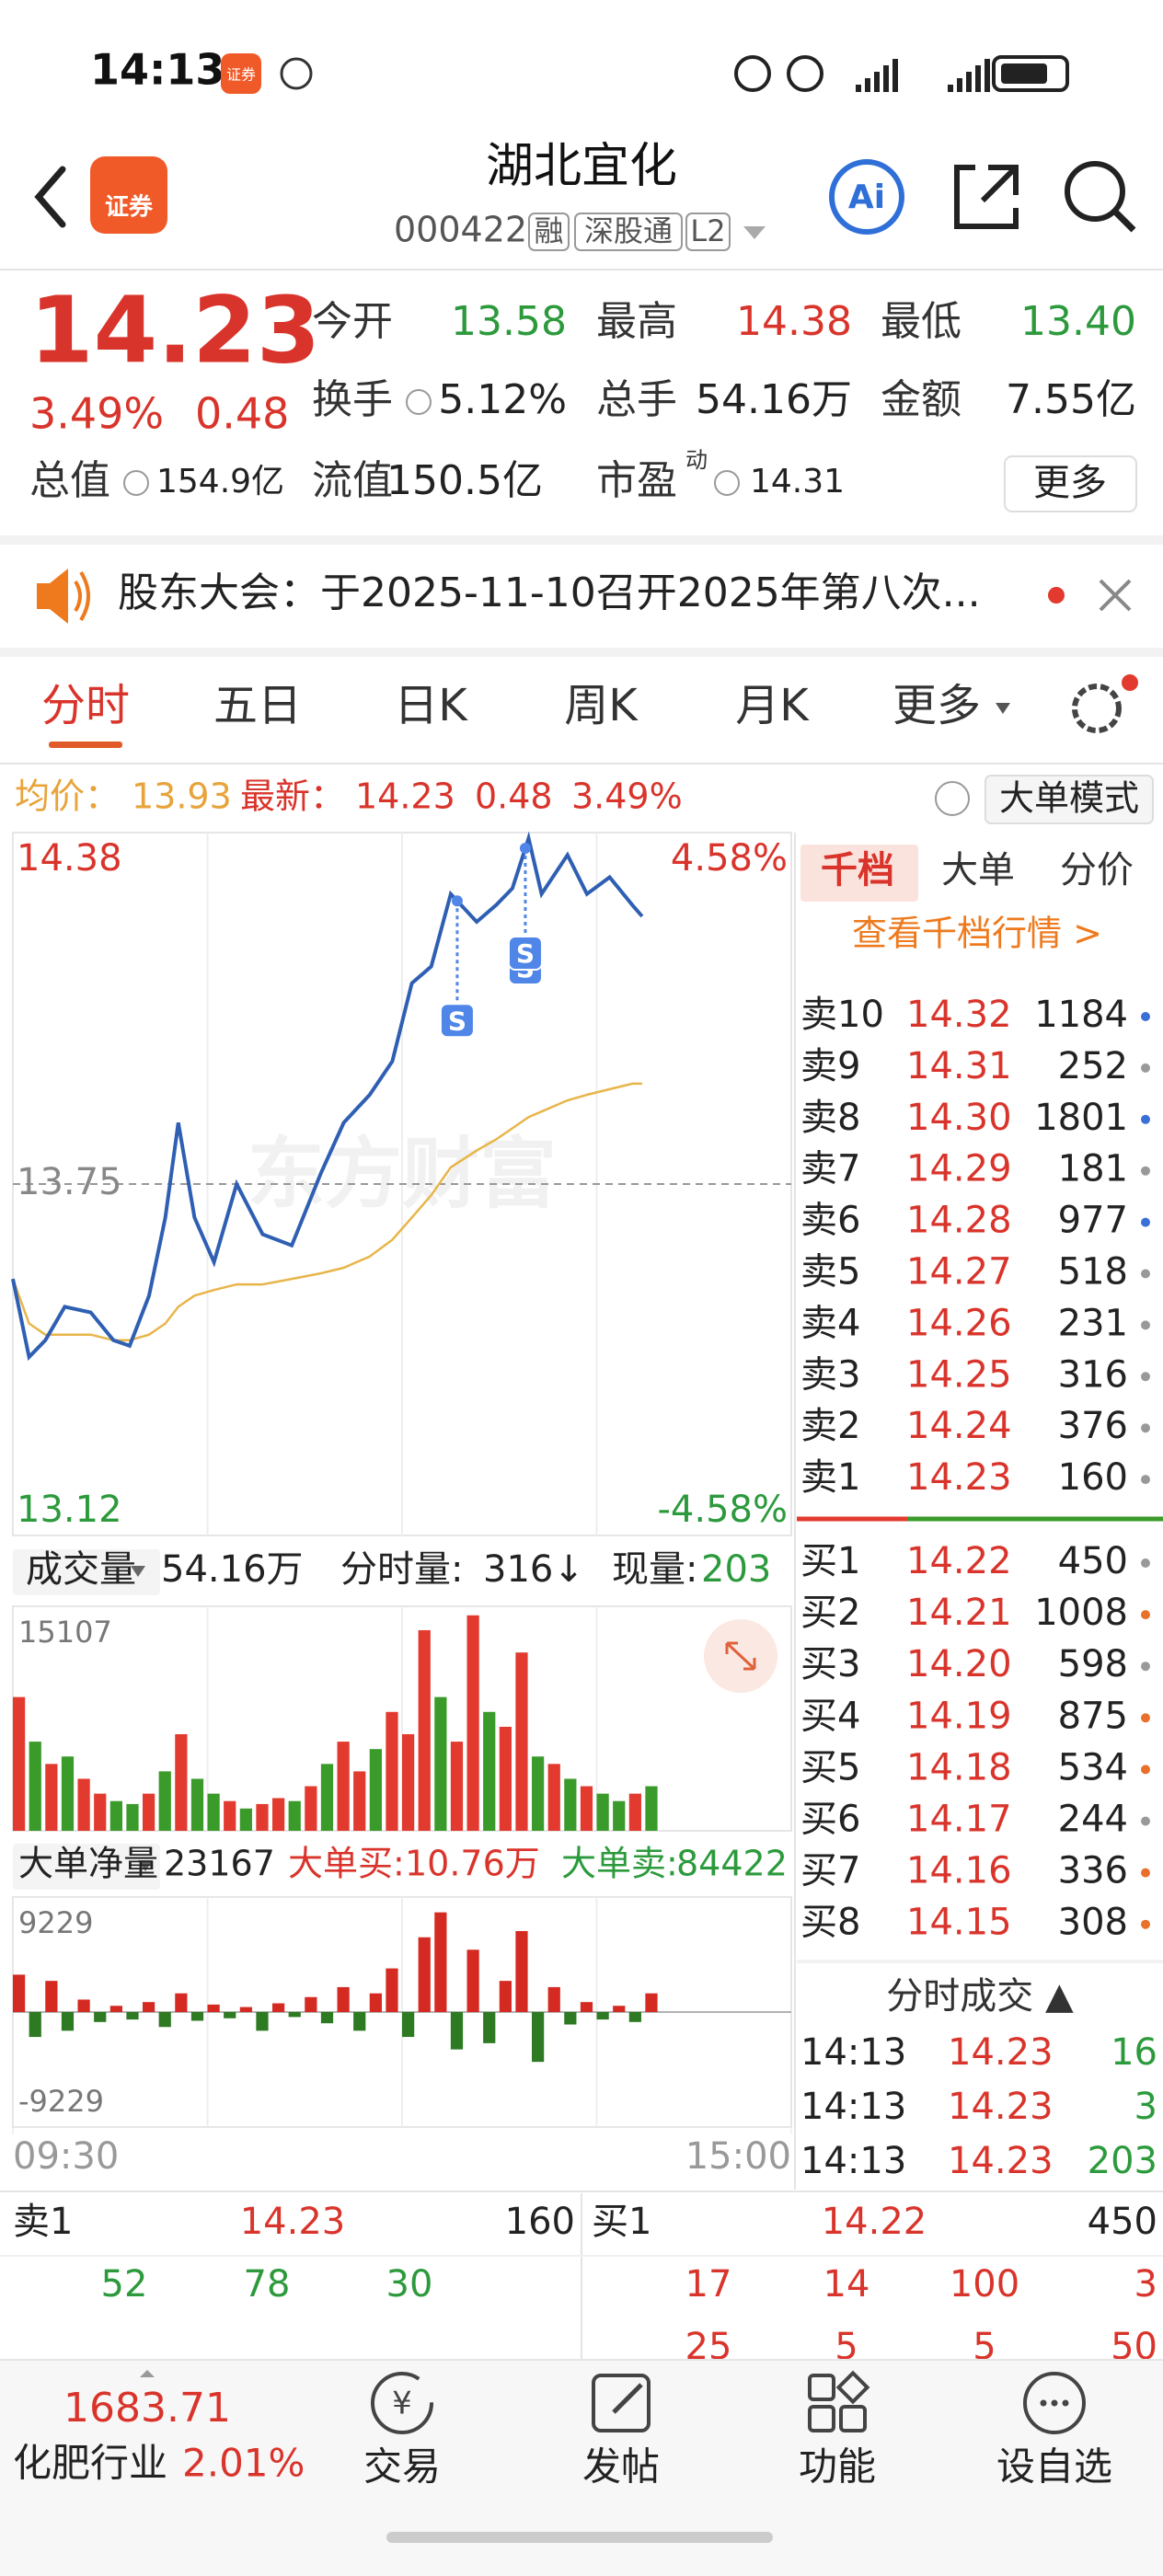 This screenshot has height=2576, width=1163. Describe the element at coordinates (514, 796) in the screenshot. I see `last-change: 0.48` at that location.